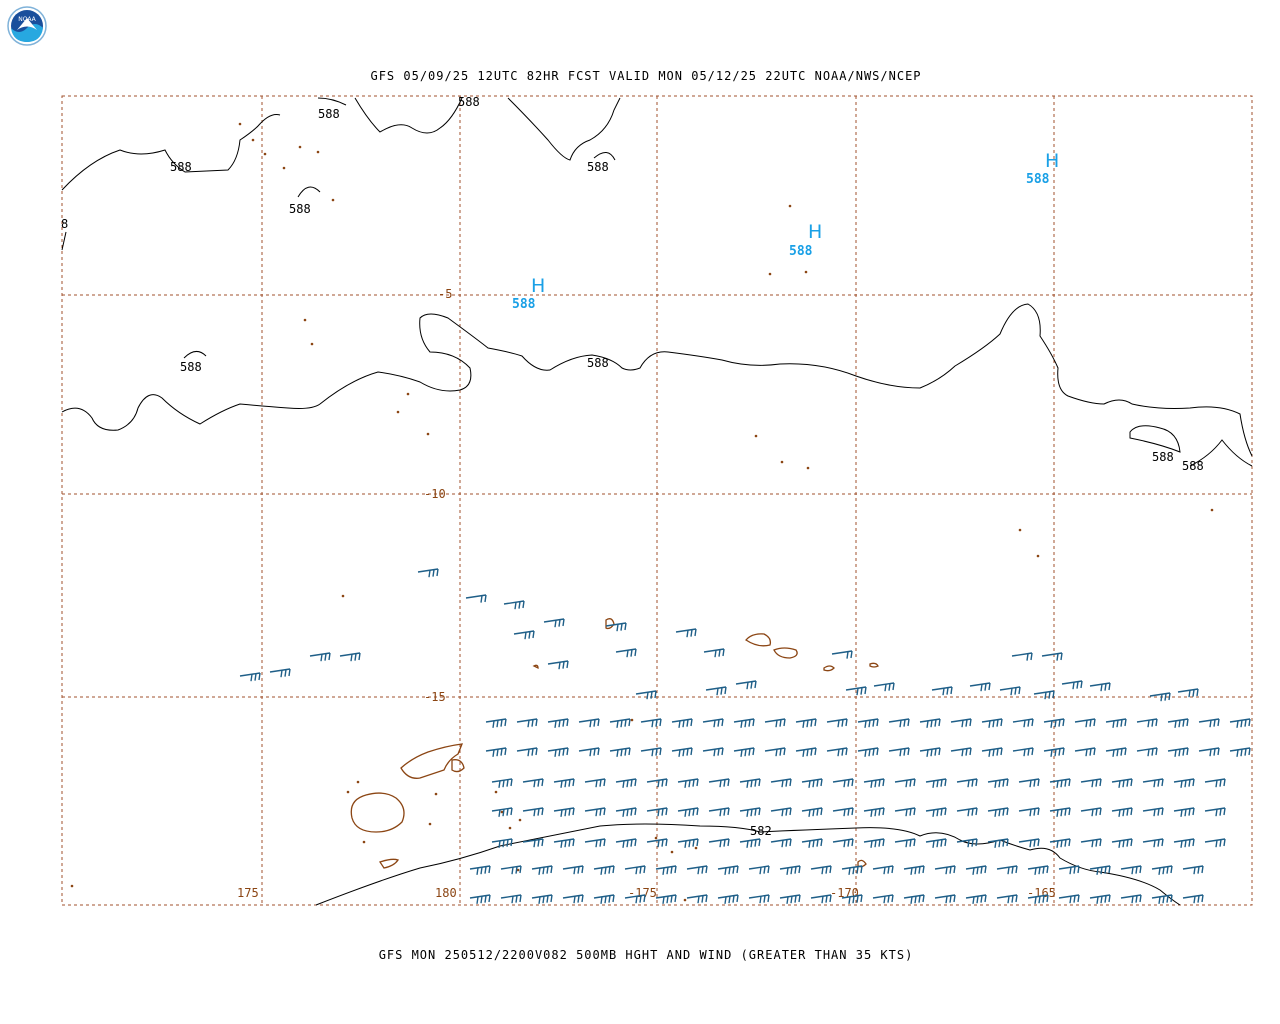  What do you see at coordinates (446, 893) in the screenshot?
I see `lon-label-180: 180` at bounding box center [446, 893].